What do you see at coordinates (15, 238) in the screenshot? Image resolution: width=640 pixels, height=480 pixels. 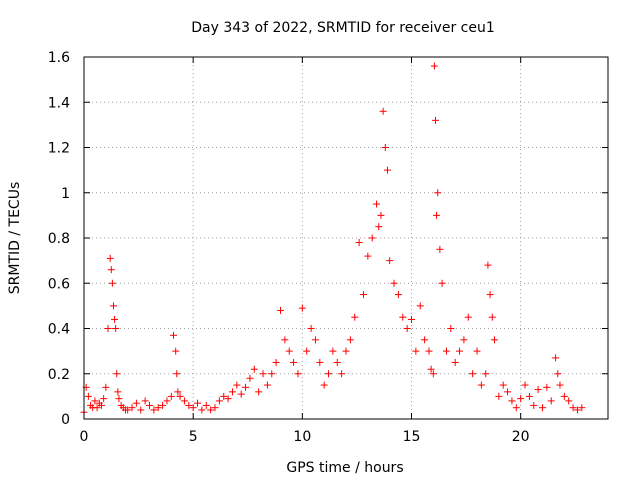 I see `y-axis-label: SRMTID / TECUs` at bounding box center [15, 238].